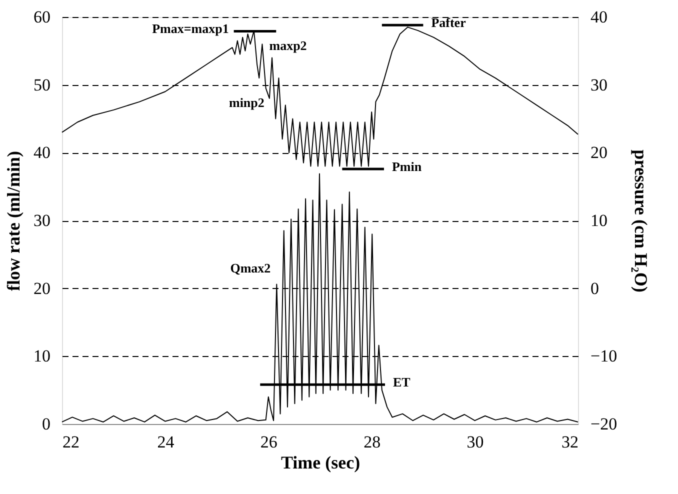  Describe the element at coordinates (42, 288) in the screenshot. I see `y-tick-label: 20` at that location.